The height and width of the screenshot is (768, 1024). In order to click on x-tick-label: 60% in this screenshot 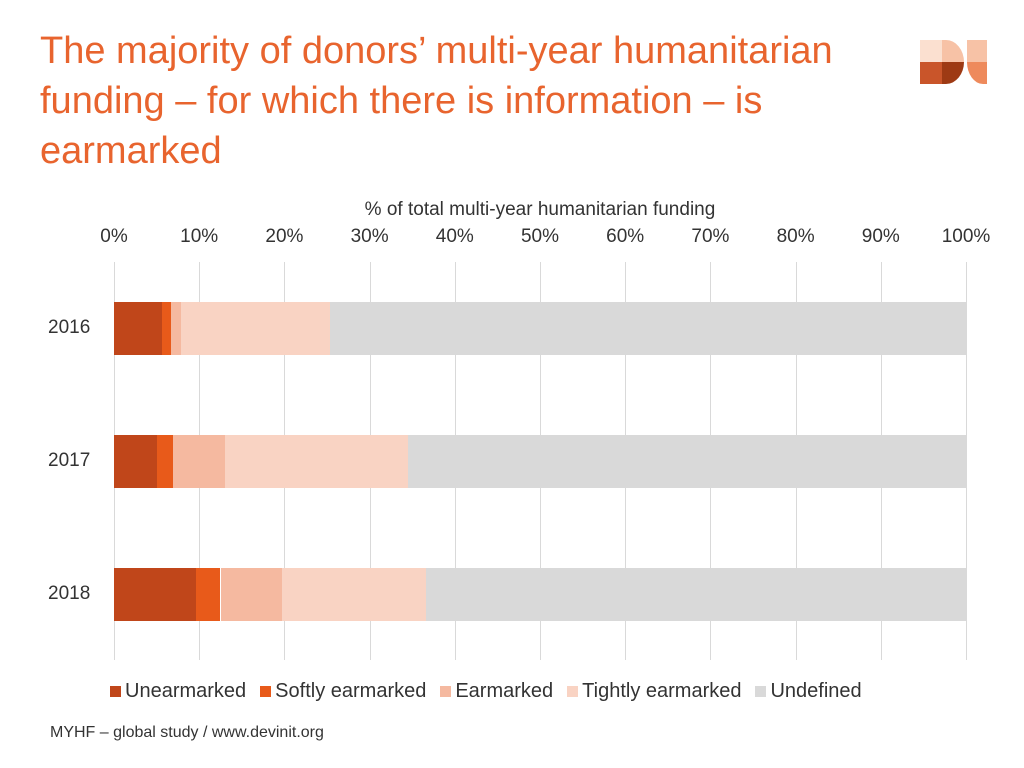, I will do `click(625, 236)`.